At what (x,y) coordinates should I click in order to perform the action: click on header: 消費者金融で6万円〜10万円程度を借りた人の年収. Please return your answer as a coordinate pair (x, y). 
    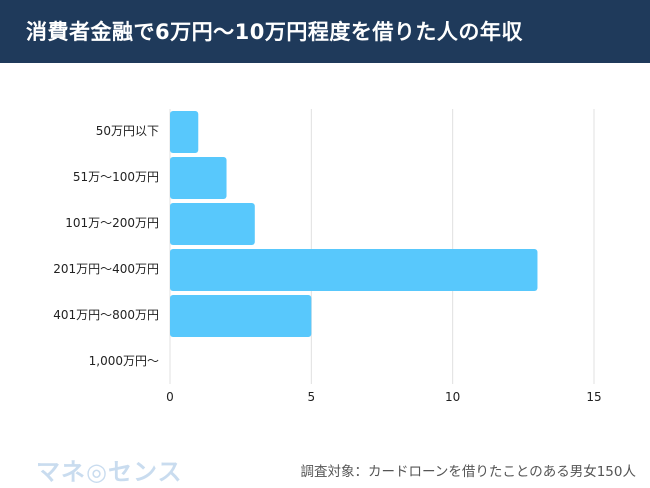
    Looking at the image, I should click on (325, 31).